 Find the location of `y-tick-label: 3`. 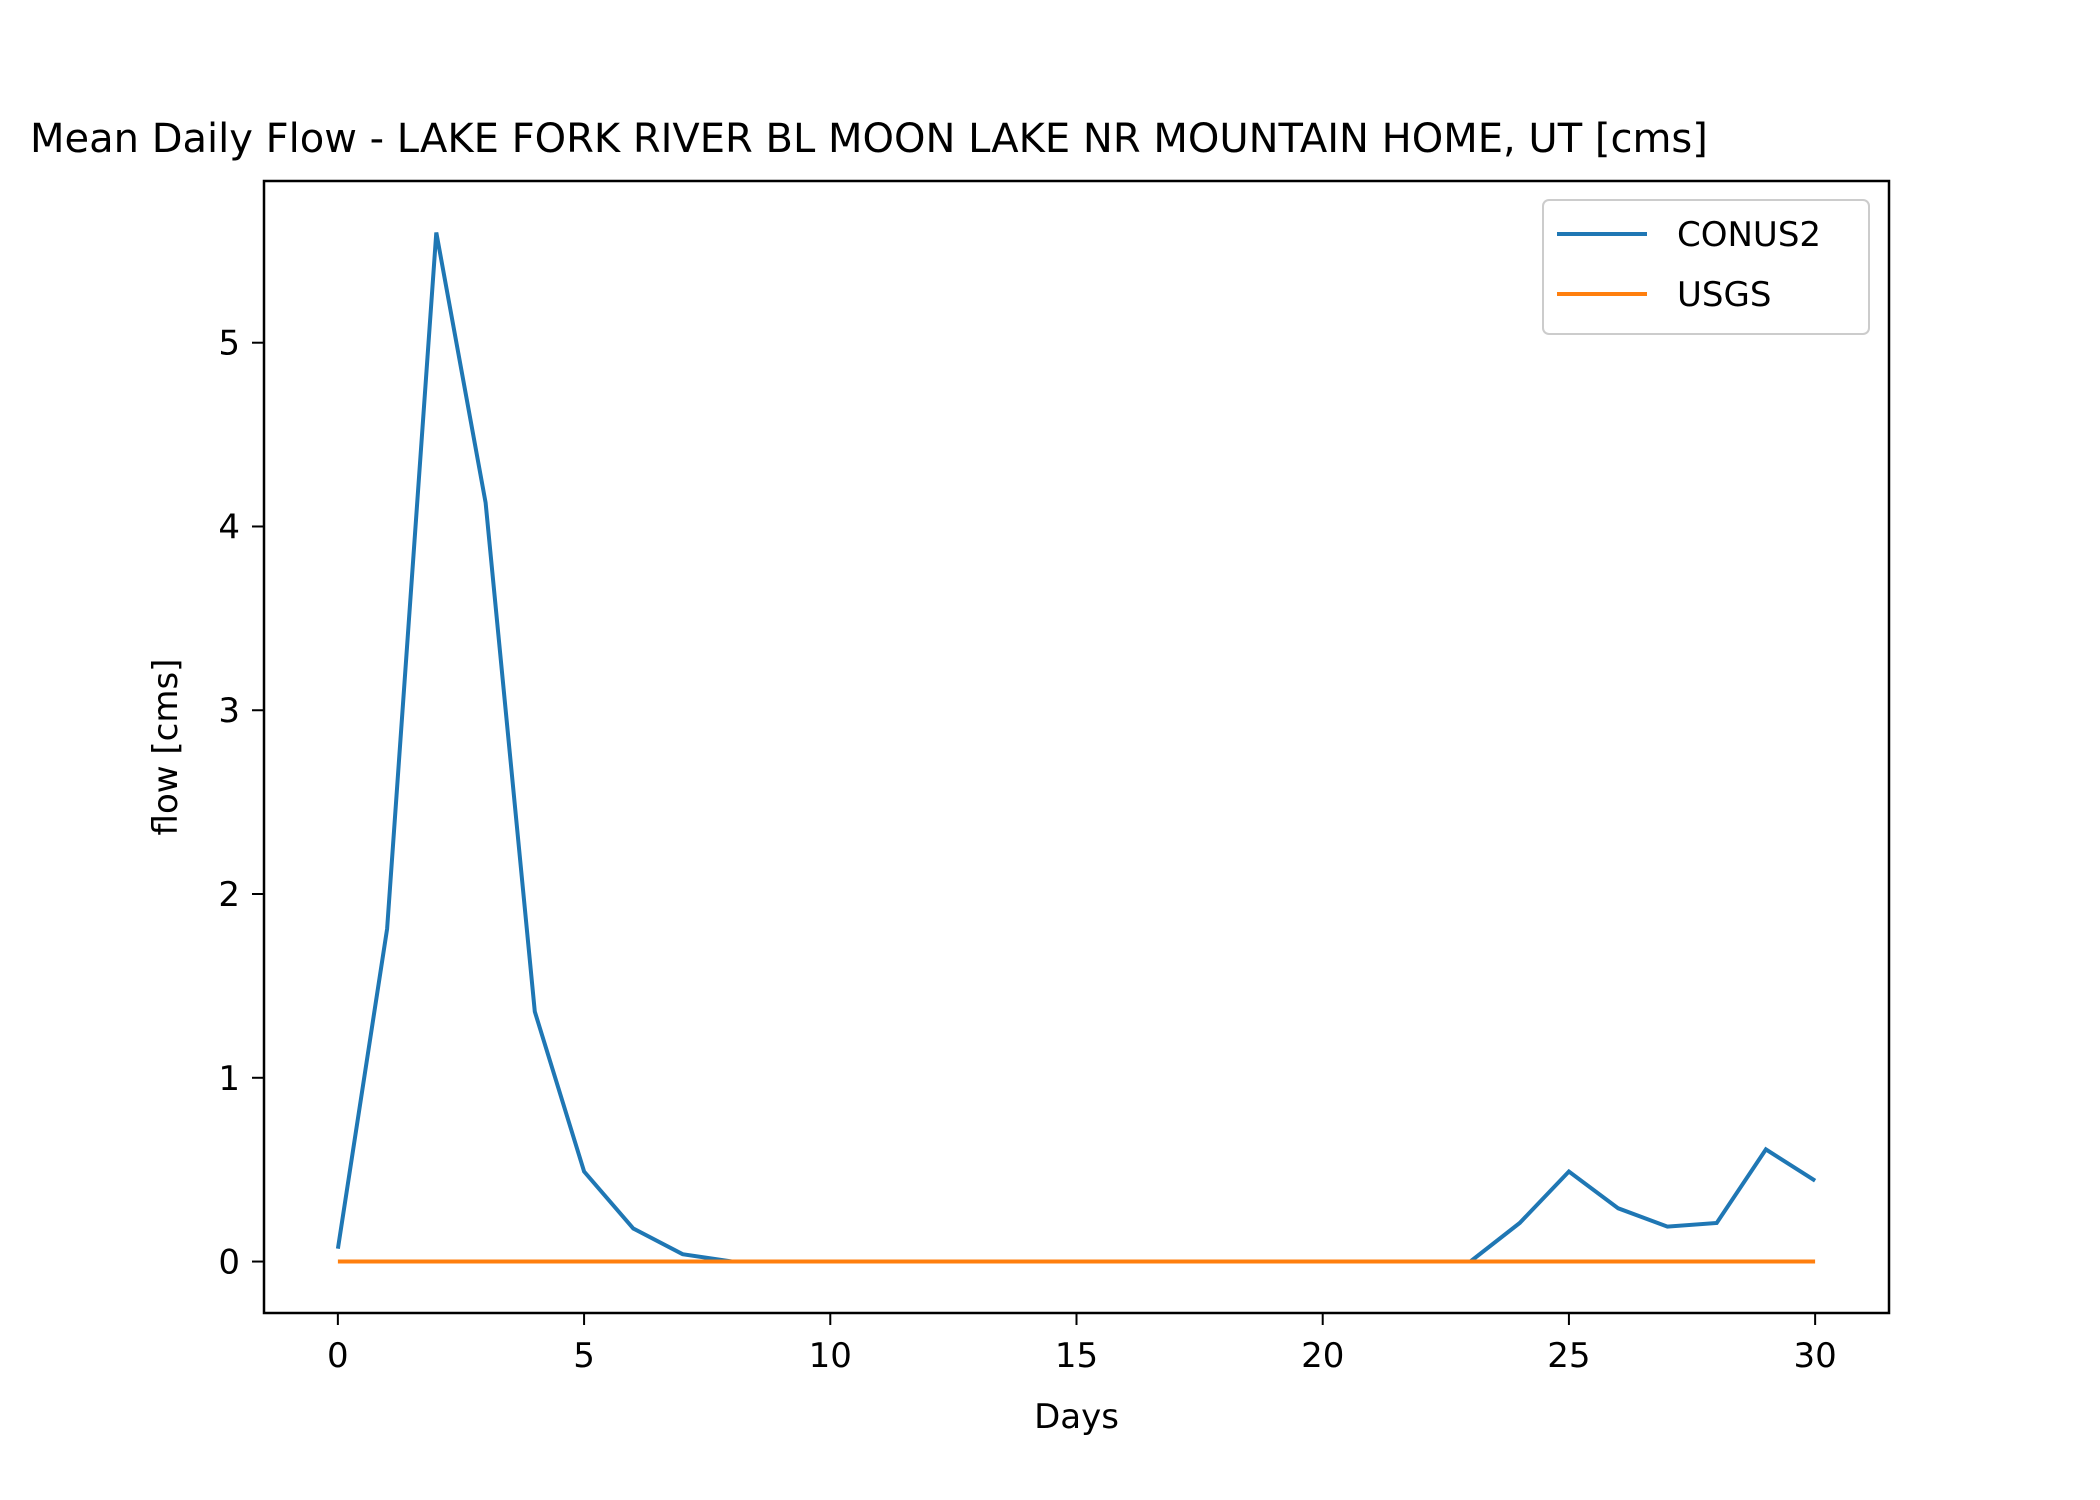

y-tick-label: 3 is located at coordinates (229, 711).